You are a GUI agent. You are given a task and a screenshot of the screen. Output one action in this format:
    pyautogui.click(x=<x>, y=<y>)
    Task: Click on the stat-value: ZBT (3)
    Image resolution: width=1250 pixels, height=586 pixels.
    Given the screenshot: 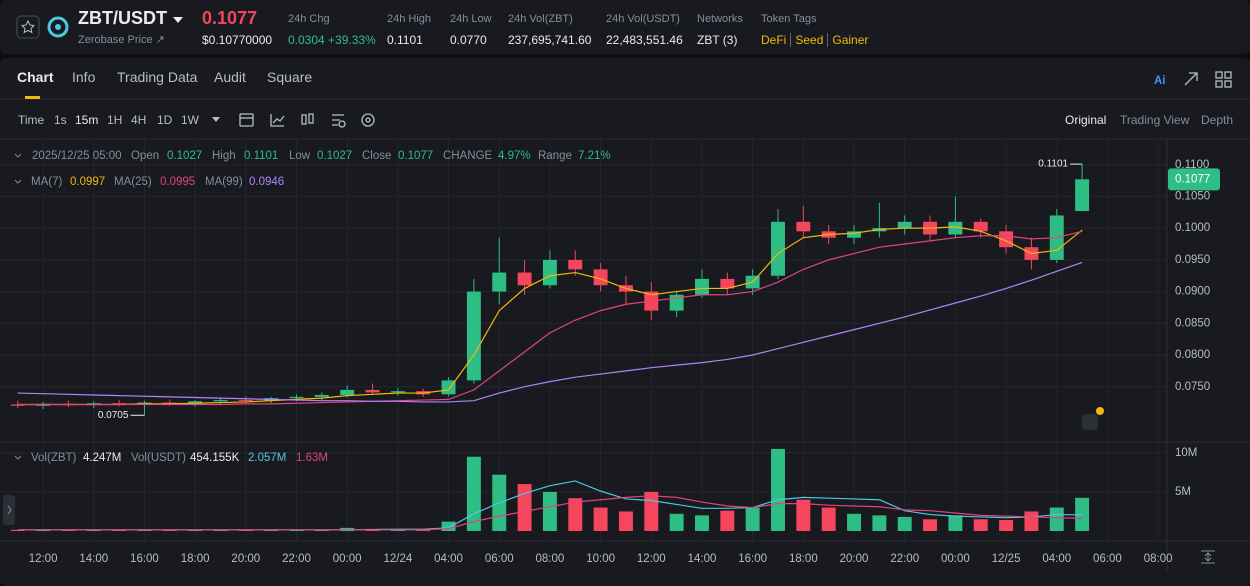 What is the action you would take?
    pyautogui.click(x=717, y=40)
    